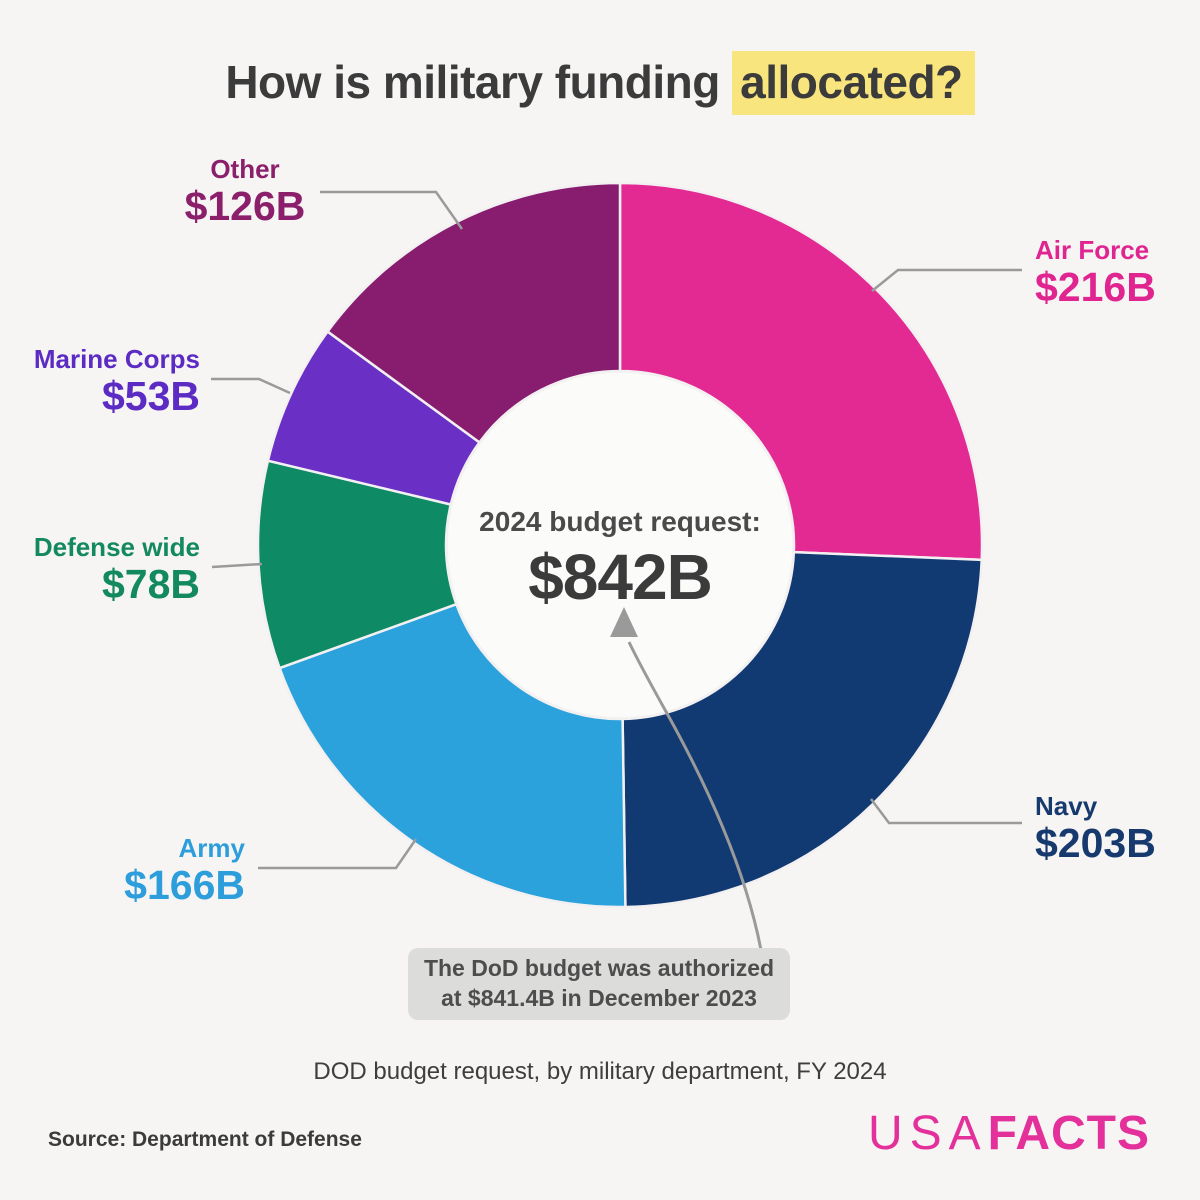  I want to click on logo-usa: USA, so click(927, 1133).